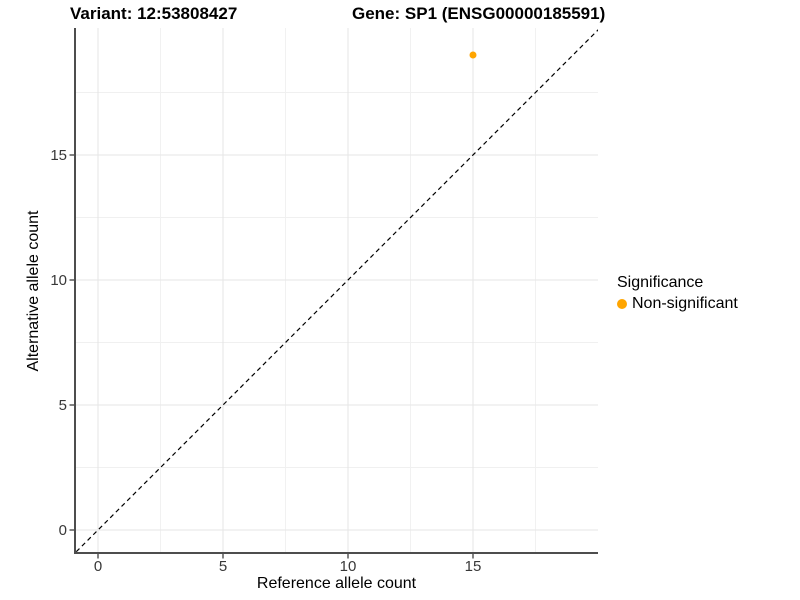  Describe the element at coordinates (58, 155) in the screenshot. I see `y-tick-label: 15` at that location.